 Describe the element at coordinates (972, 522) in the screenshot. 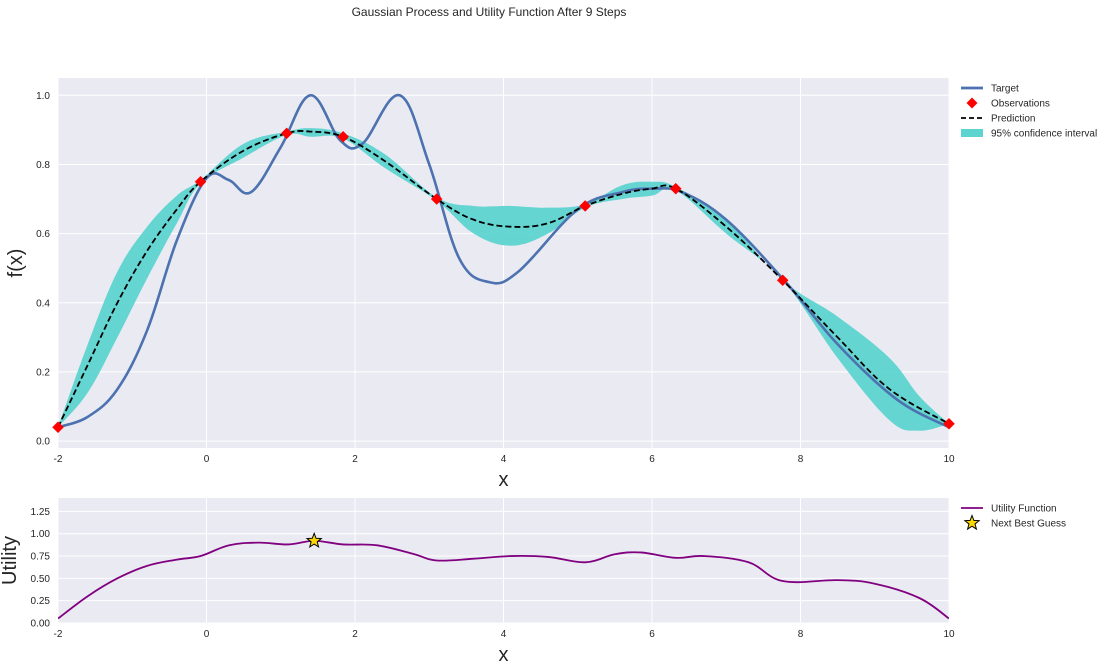

I see `legend-swatch-next-best` at that location.